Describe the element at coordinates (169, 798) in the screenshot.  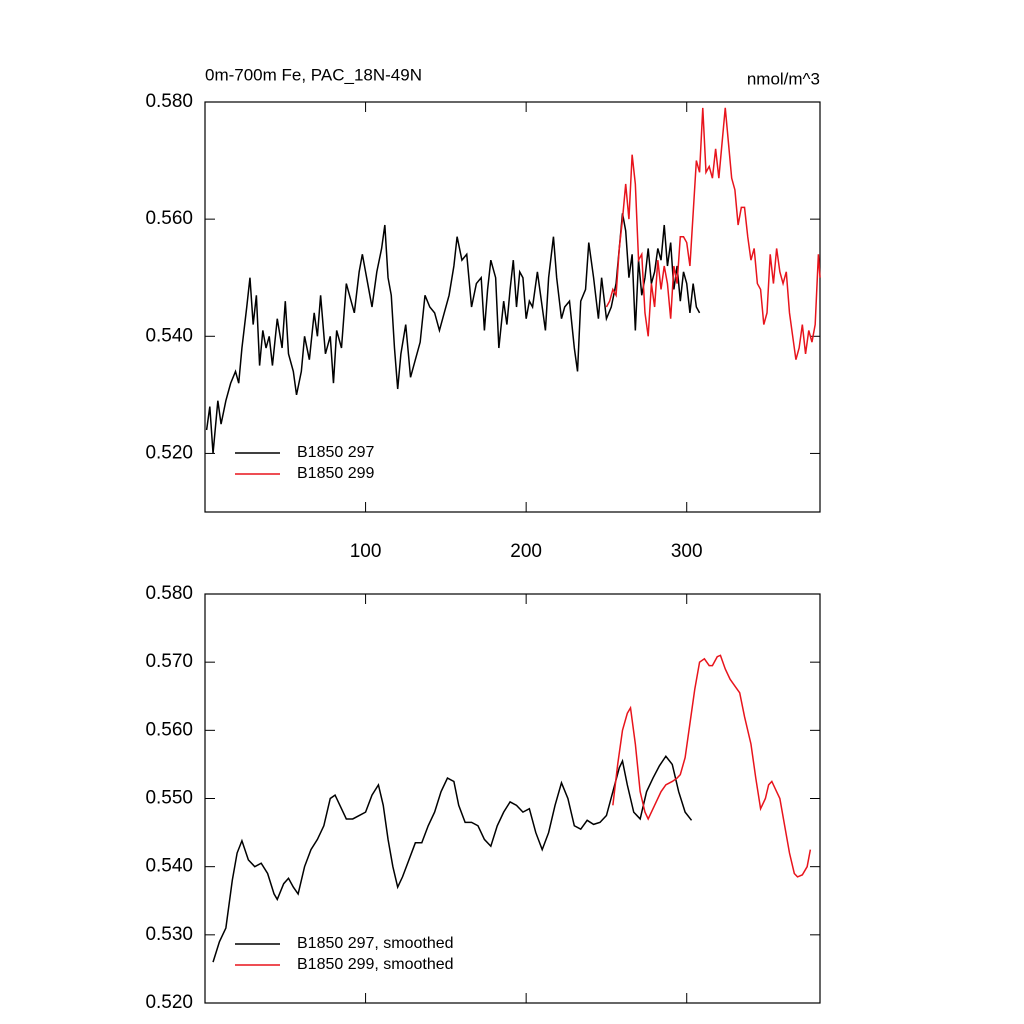
I see `y-tick-label: 0.550` at that location.